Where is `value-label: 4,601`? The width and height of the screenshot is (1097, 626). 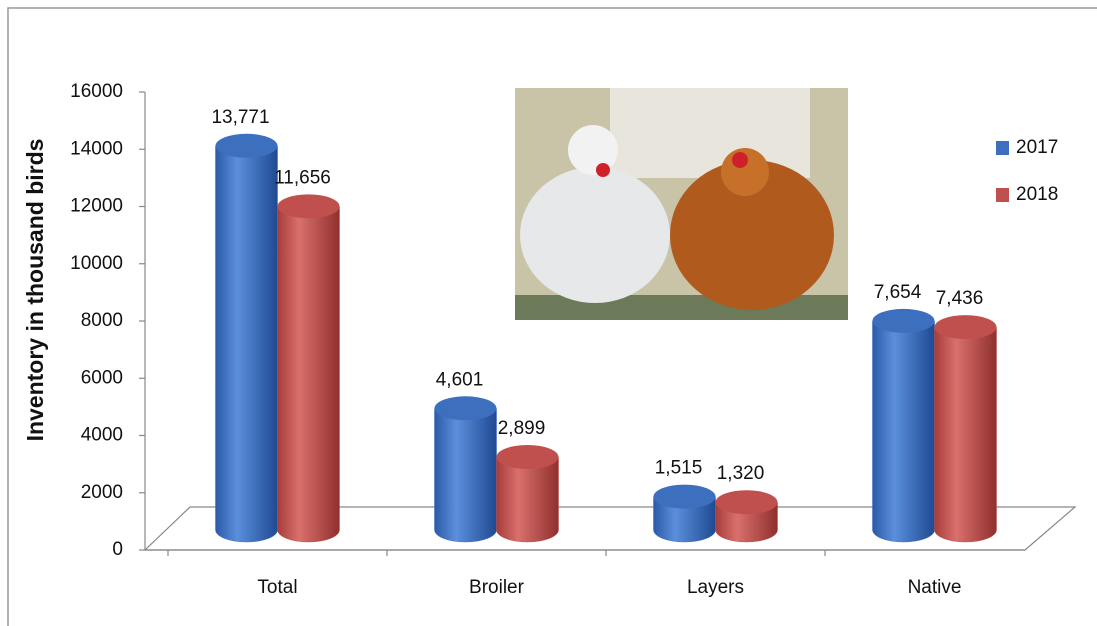
value-label: 4,601 is located at coordinates (460, 379).